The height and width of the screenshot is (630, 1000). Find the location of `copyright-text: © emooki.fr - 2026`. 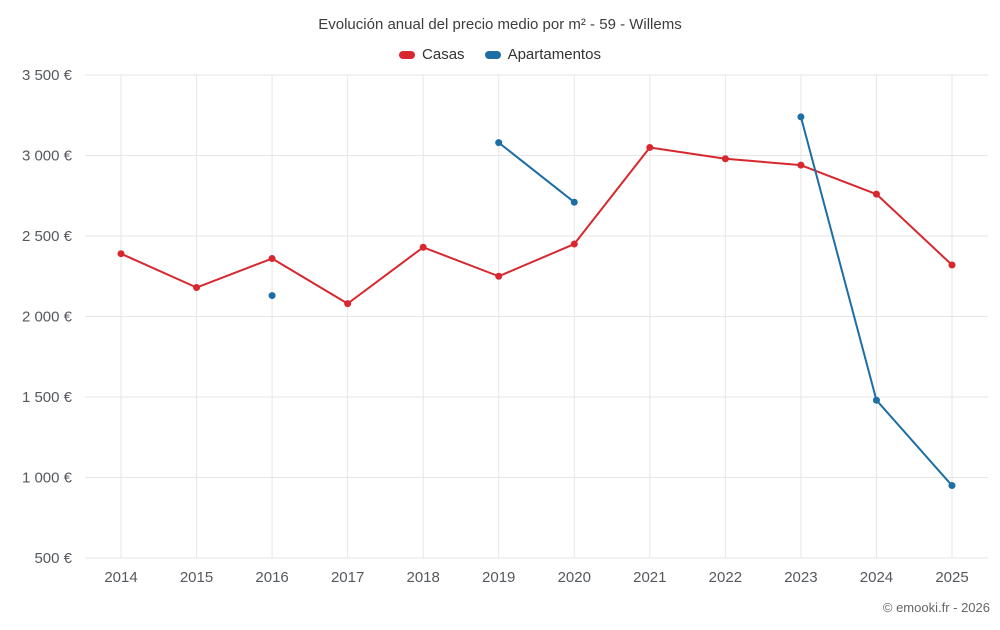

copyright-text: © emooki.fr - 2026 is located at coordinates (936, 607).